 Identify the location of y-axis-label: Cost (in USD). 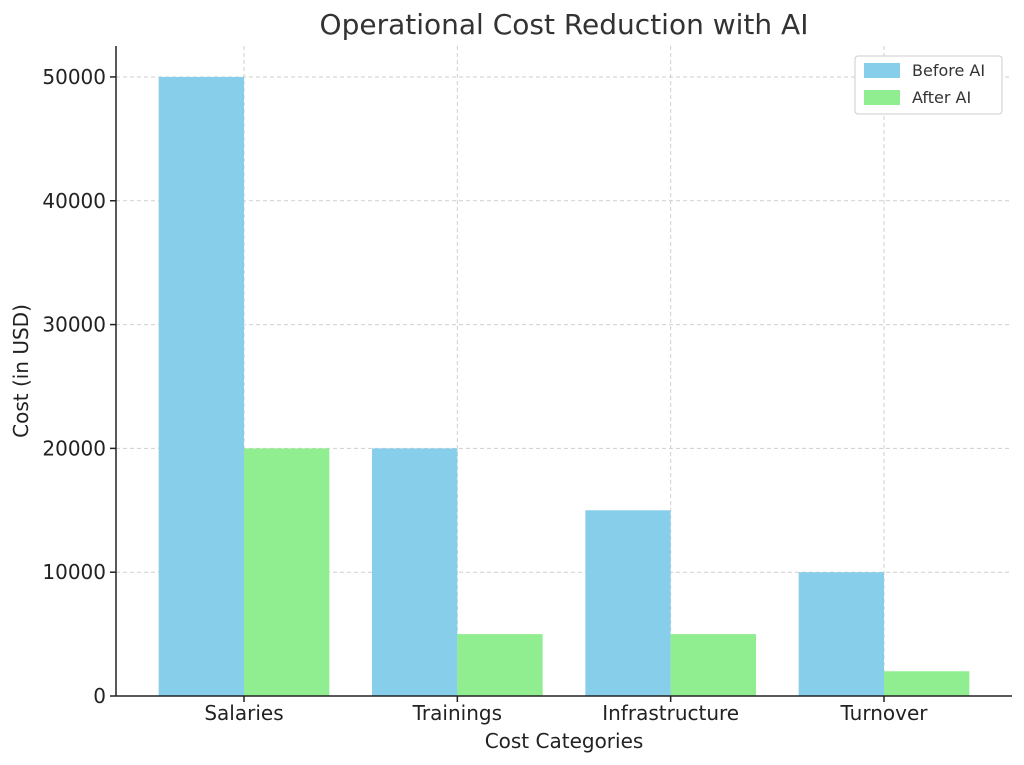
(21, 371).